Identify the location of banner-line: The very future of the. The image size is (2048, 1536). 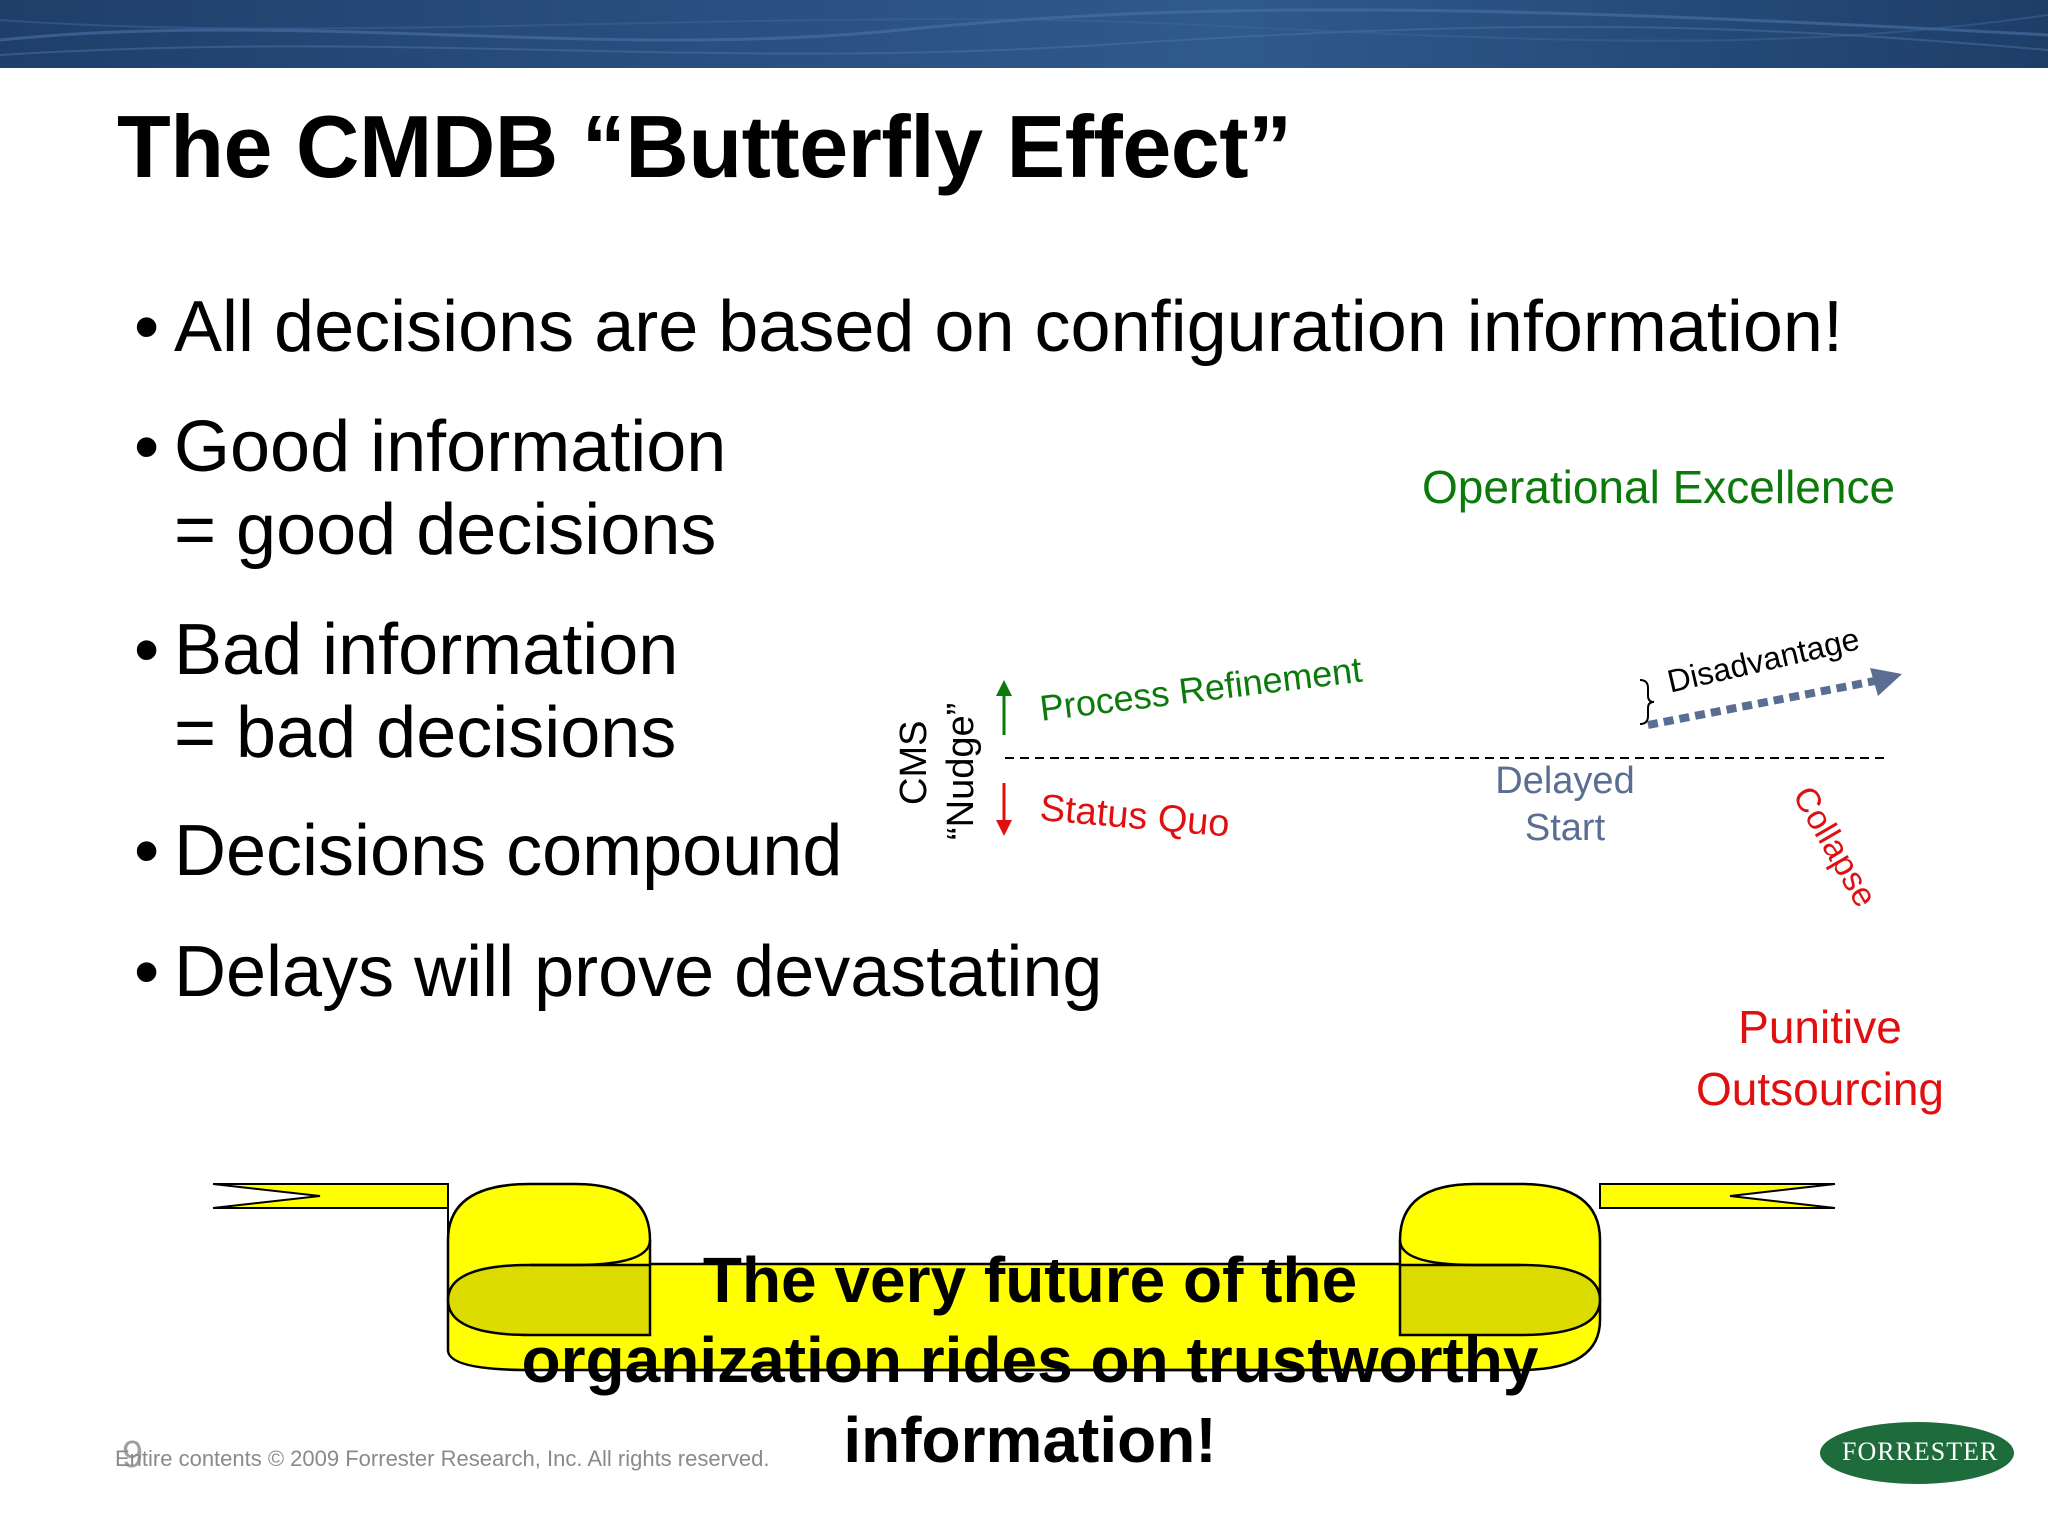
(1030, 1280).